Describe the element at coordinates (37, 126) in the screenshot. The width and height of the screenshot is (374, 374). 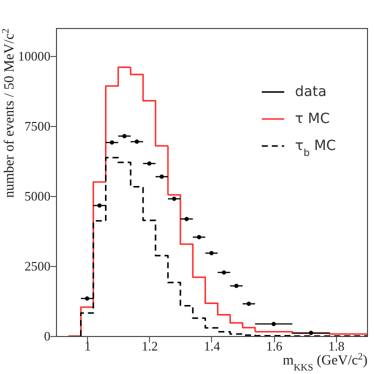
I see `y-tick-label: 7500` at that location.